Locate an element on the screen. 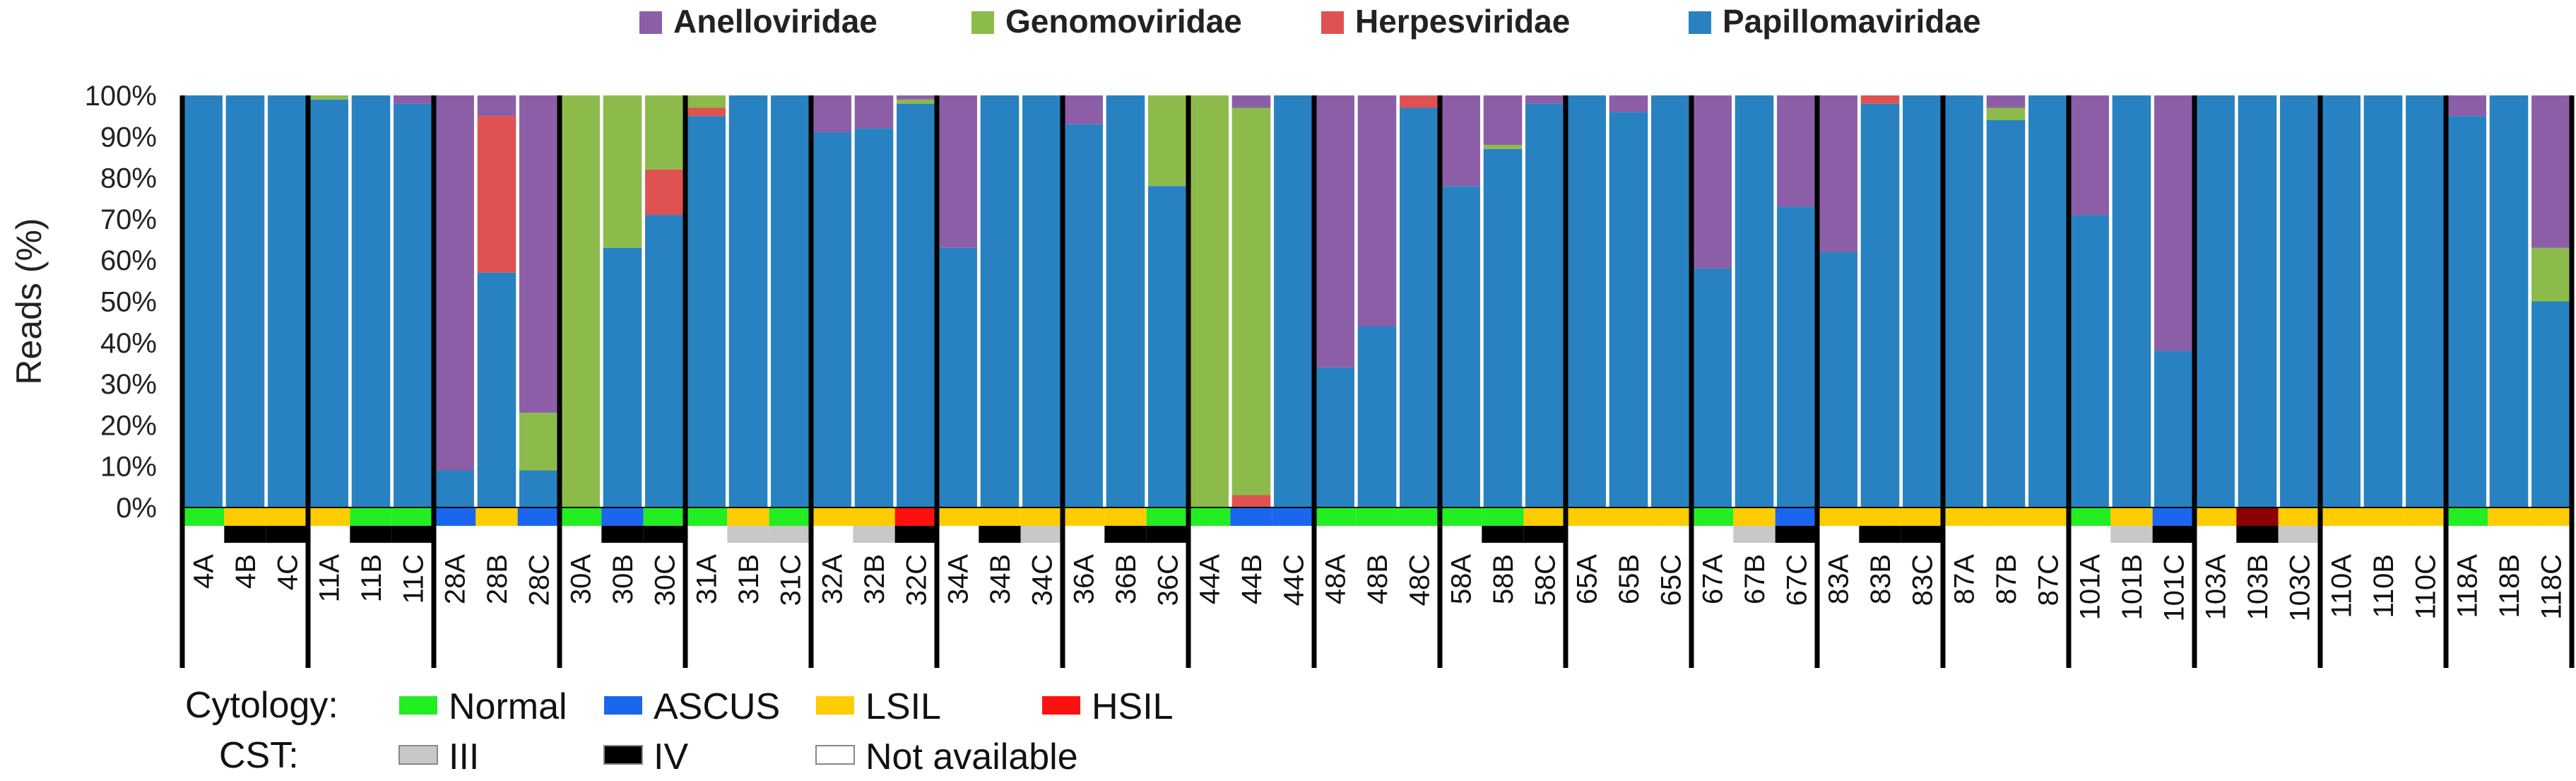 This screenshot has height=781, width=2576. x-label-58A: 58A is located at coordinates (1461, 579).